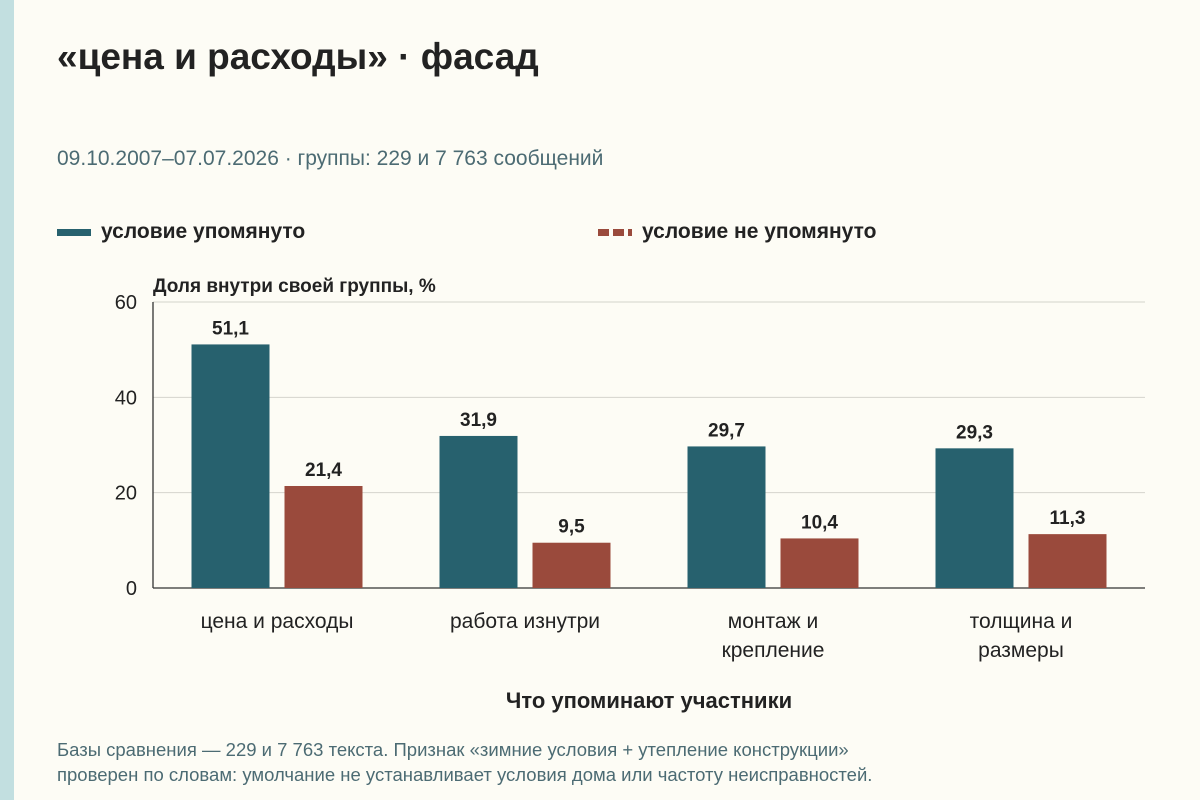  Describe the element at coordinates (126, 303) in the screenshot. I see `y-tick-label: 60` at that location.